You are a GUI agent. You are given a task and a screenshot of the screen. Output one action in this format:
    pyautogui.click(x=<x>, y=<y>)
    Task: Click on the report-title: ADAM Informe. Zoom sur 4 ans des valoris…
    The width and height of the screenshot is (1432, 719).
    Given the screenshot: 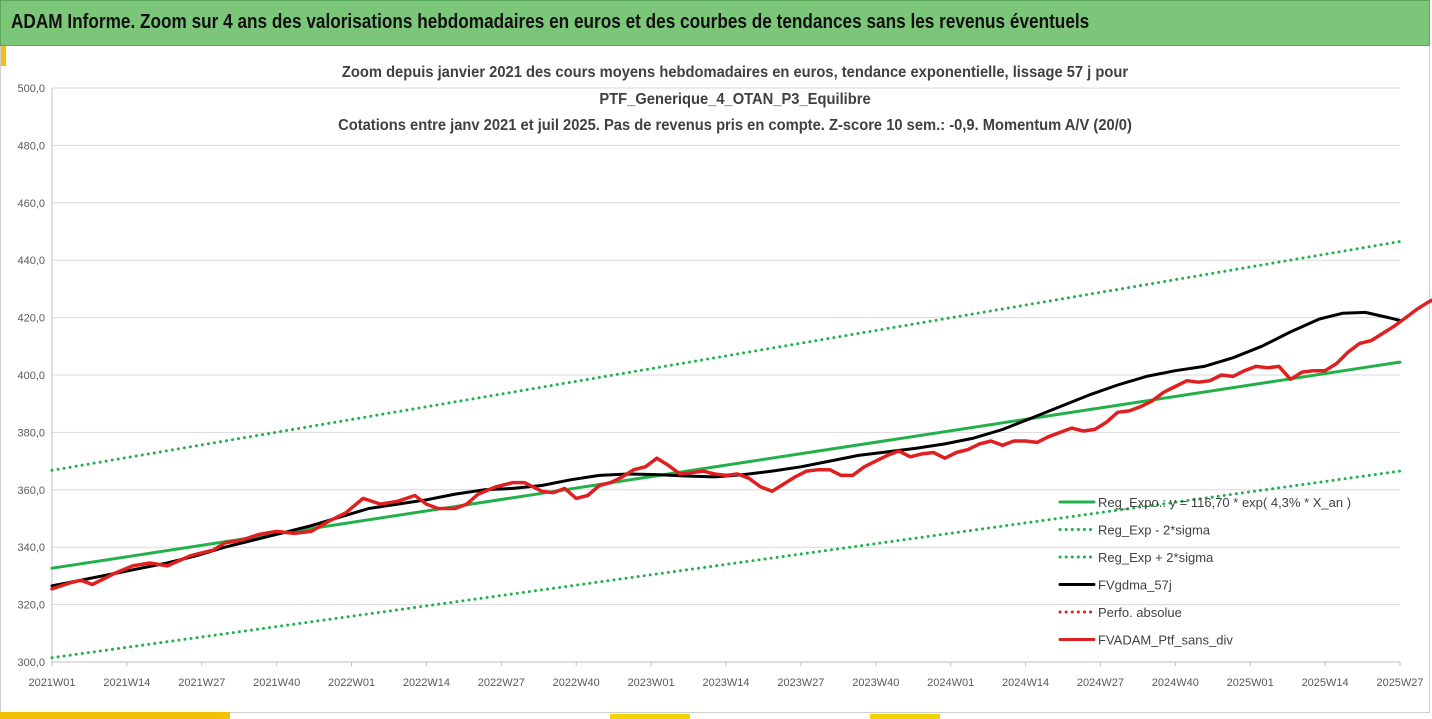 What is the action you would take?
    pyautogui.click(x=550, y=22)
    